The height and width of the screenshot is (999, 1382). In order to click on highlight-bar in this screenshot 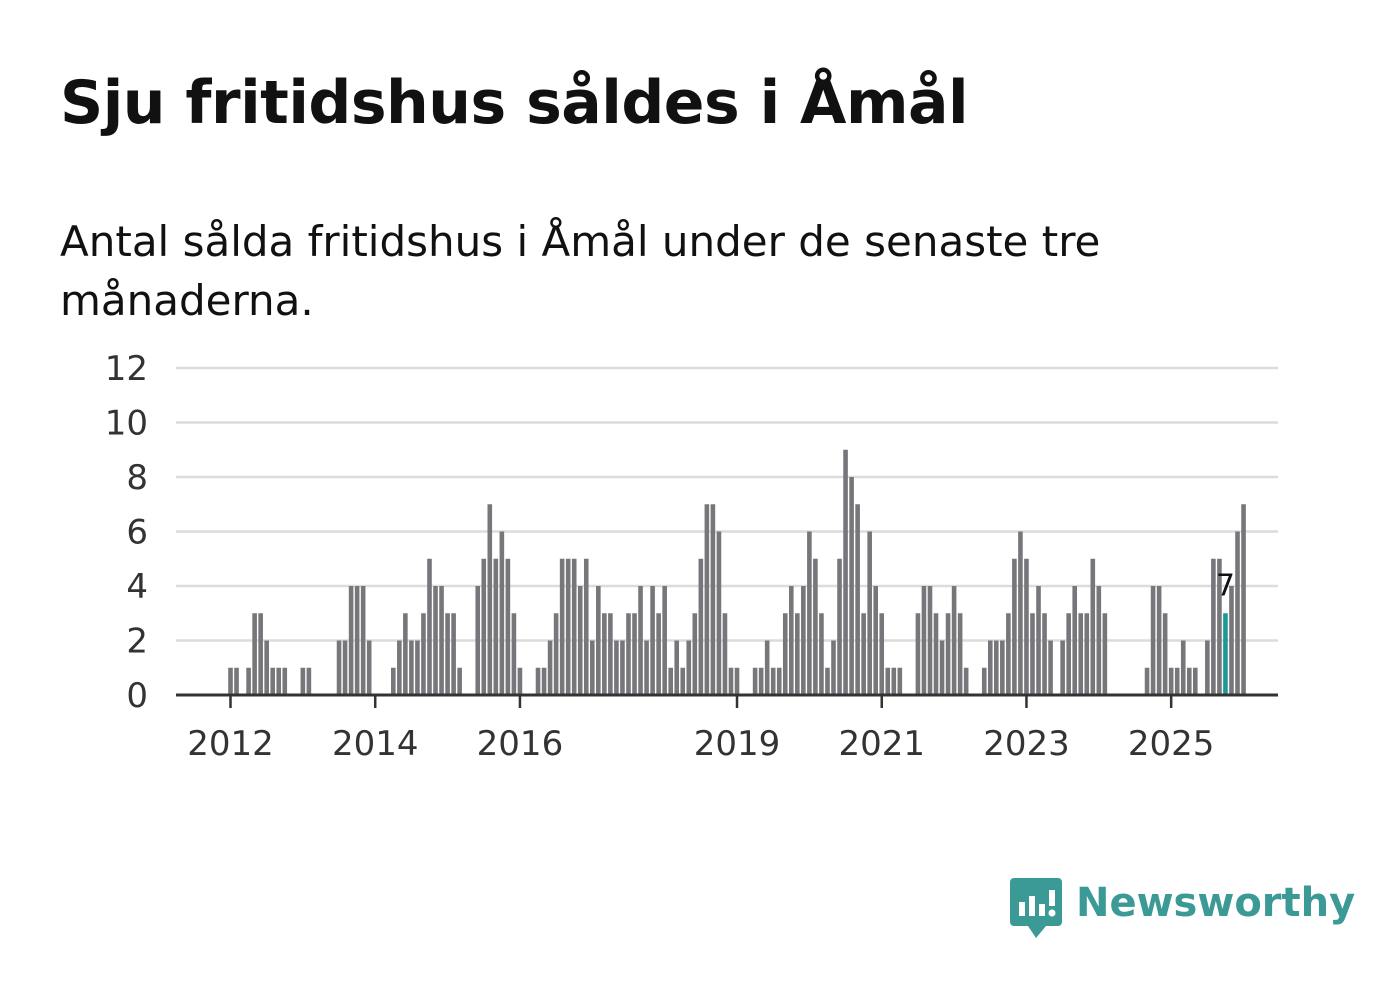, I will do `click(1225, 654)`.